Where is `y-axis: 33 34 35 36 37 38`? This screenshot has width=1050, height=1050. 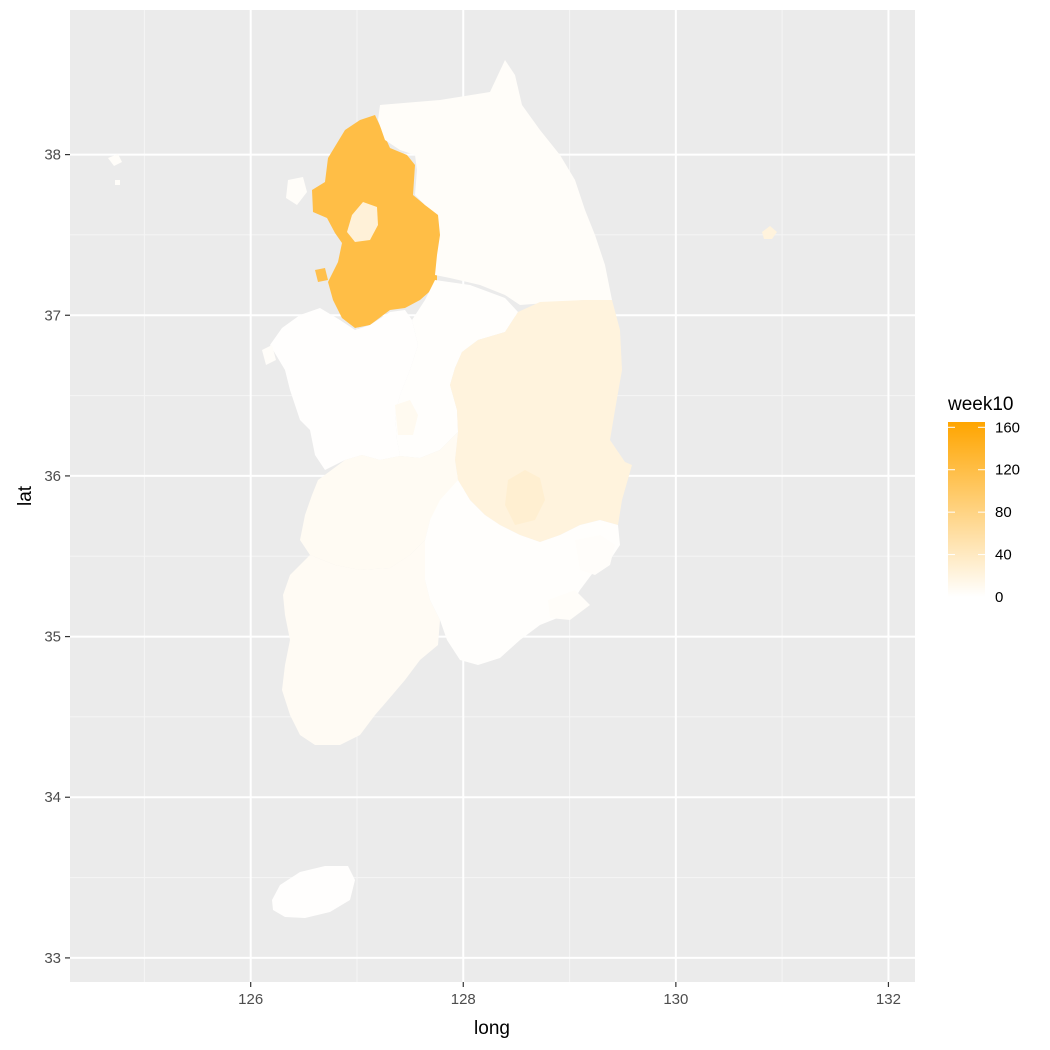
y-axis: 33 34 35 36 37 38 is located at coordinates (57, 557).